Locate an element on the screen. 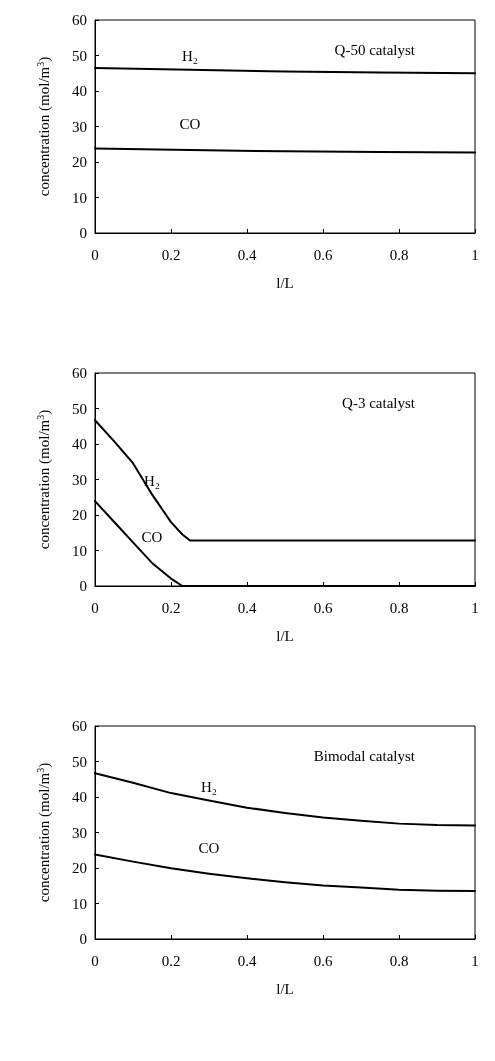 The image size is (495, 1061). annotation: Q-50 catalyst is located at coordinates (375, 49).